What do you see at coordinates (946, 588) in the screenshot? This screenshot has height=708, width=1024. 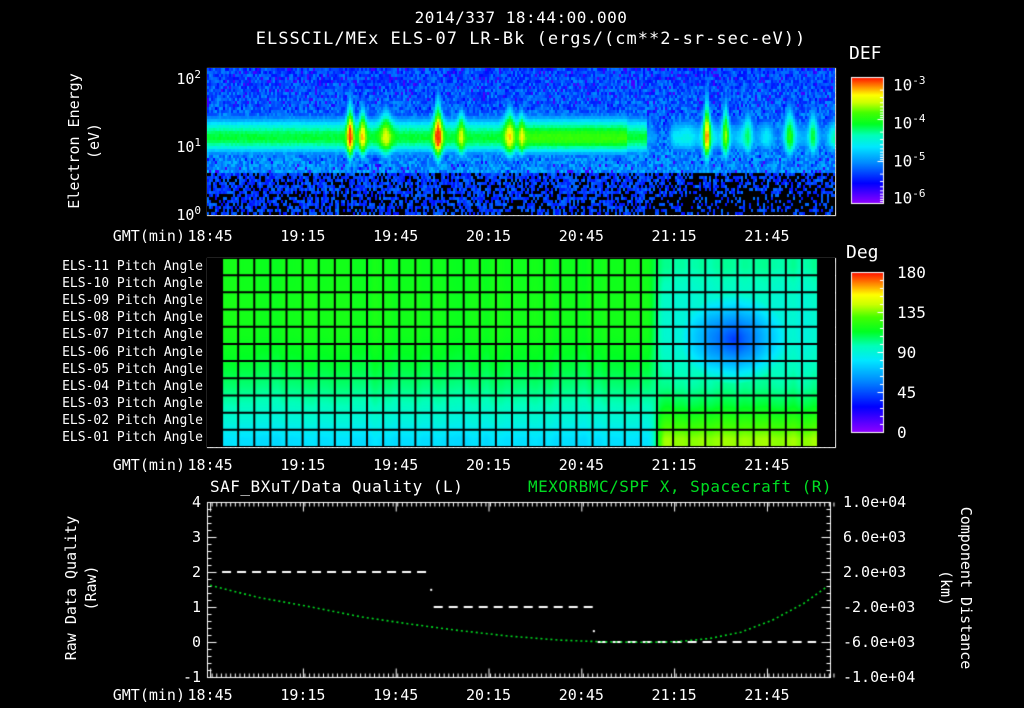 I see `timeseries-right-axis-label-line2: (km)` at bounding box center [946, 588].